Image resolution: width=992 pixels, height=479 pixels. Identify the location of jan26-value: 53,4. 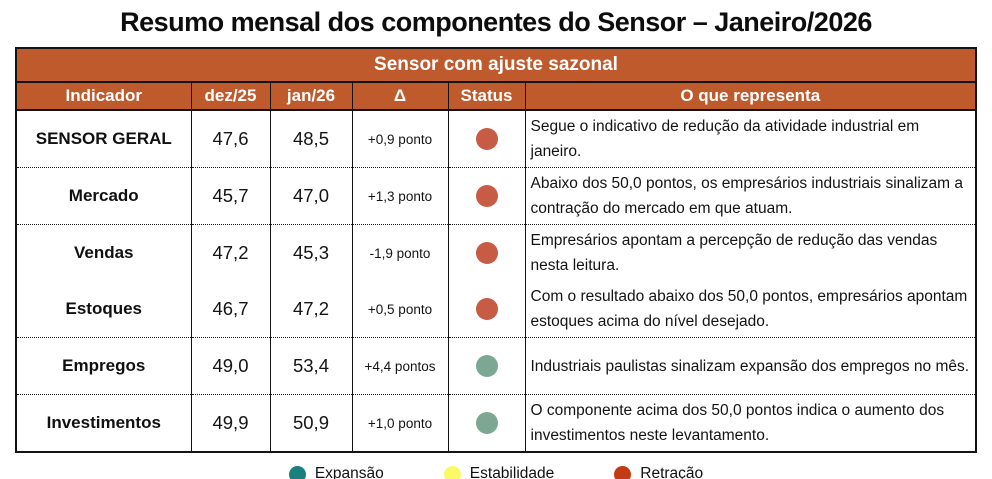
(310, 366).